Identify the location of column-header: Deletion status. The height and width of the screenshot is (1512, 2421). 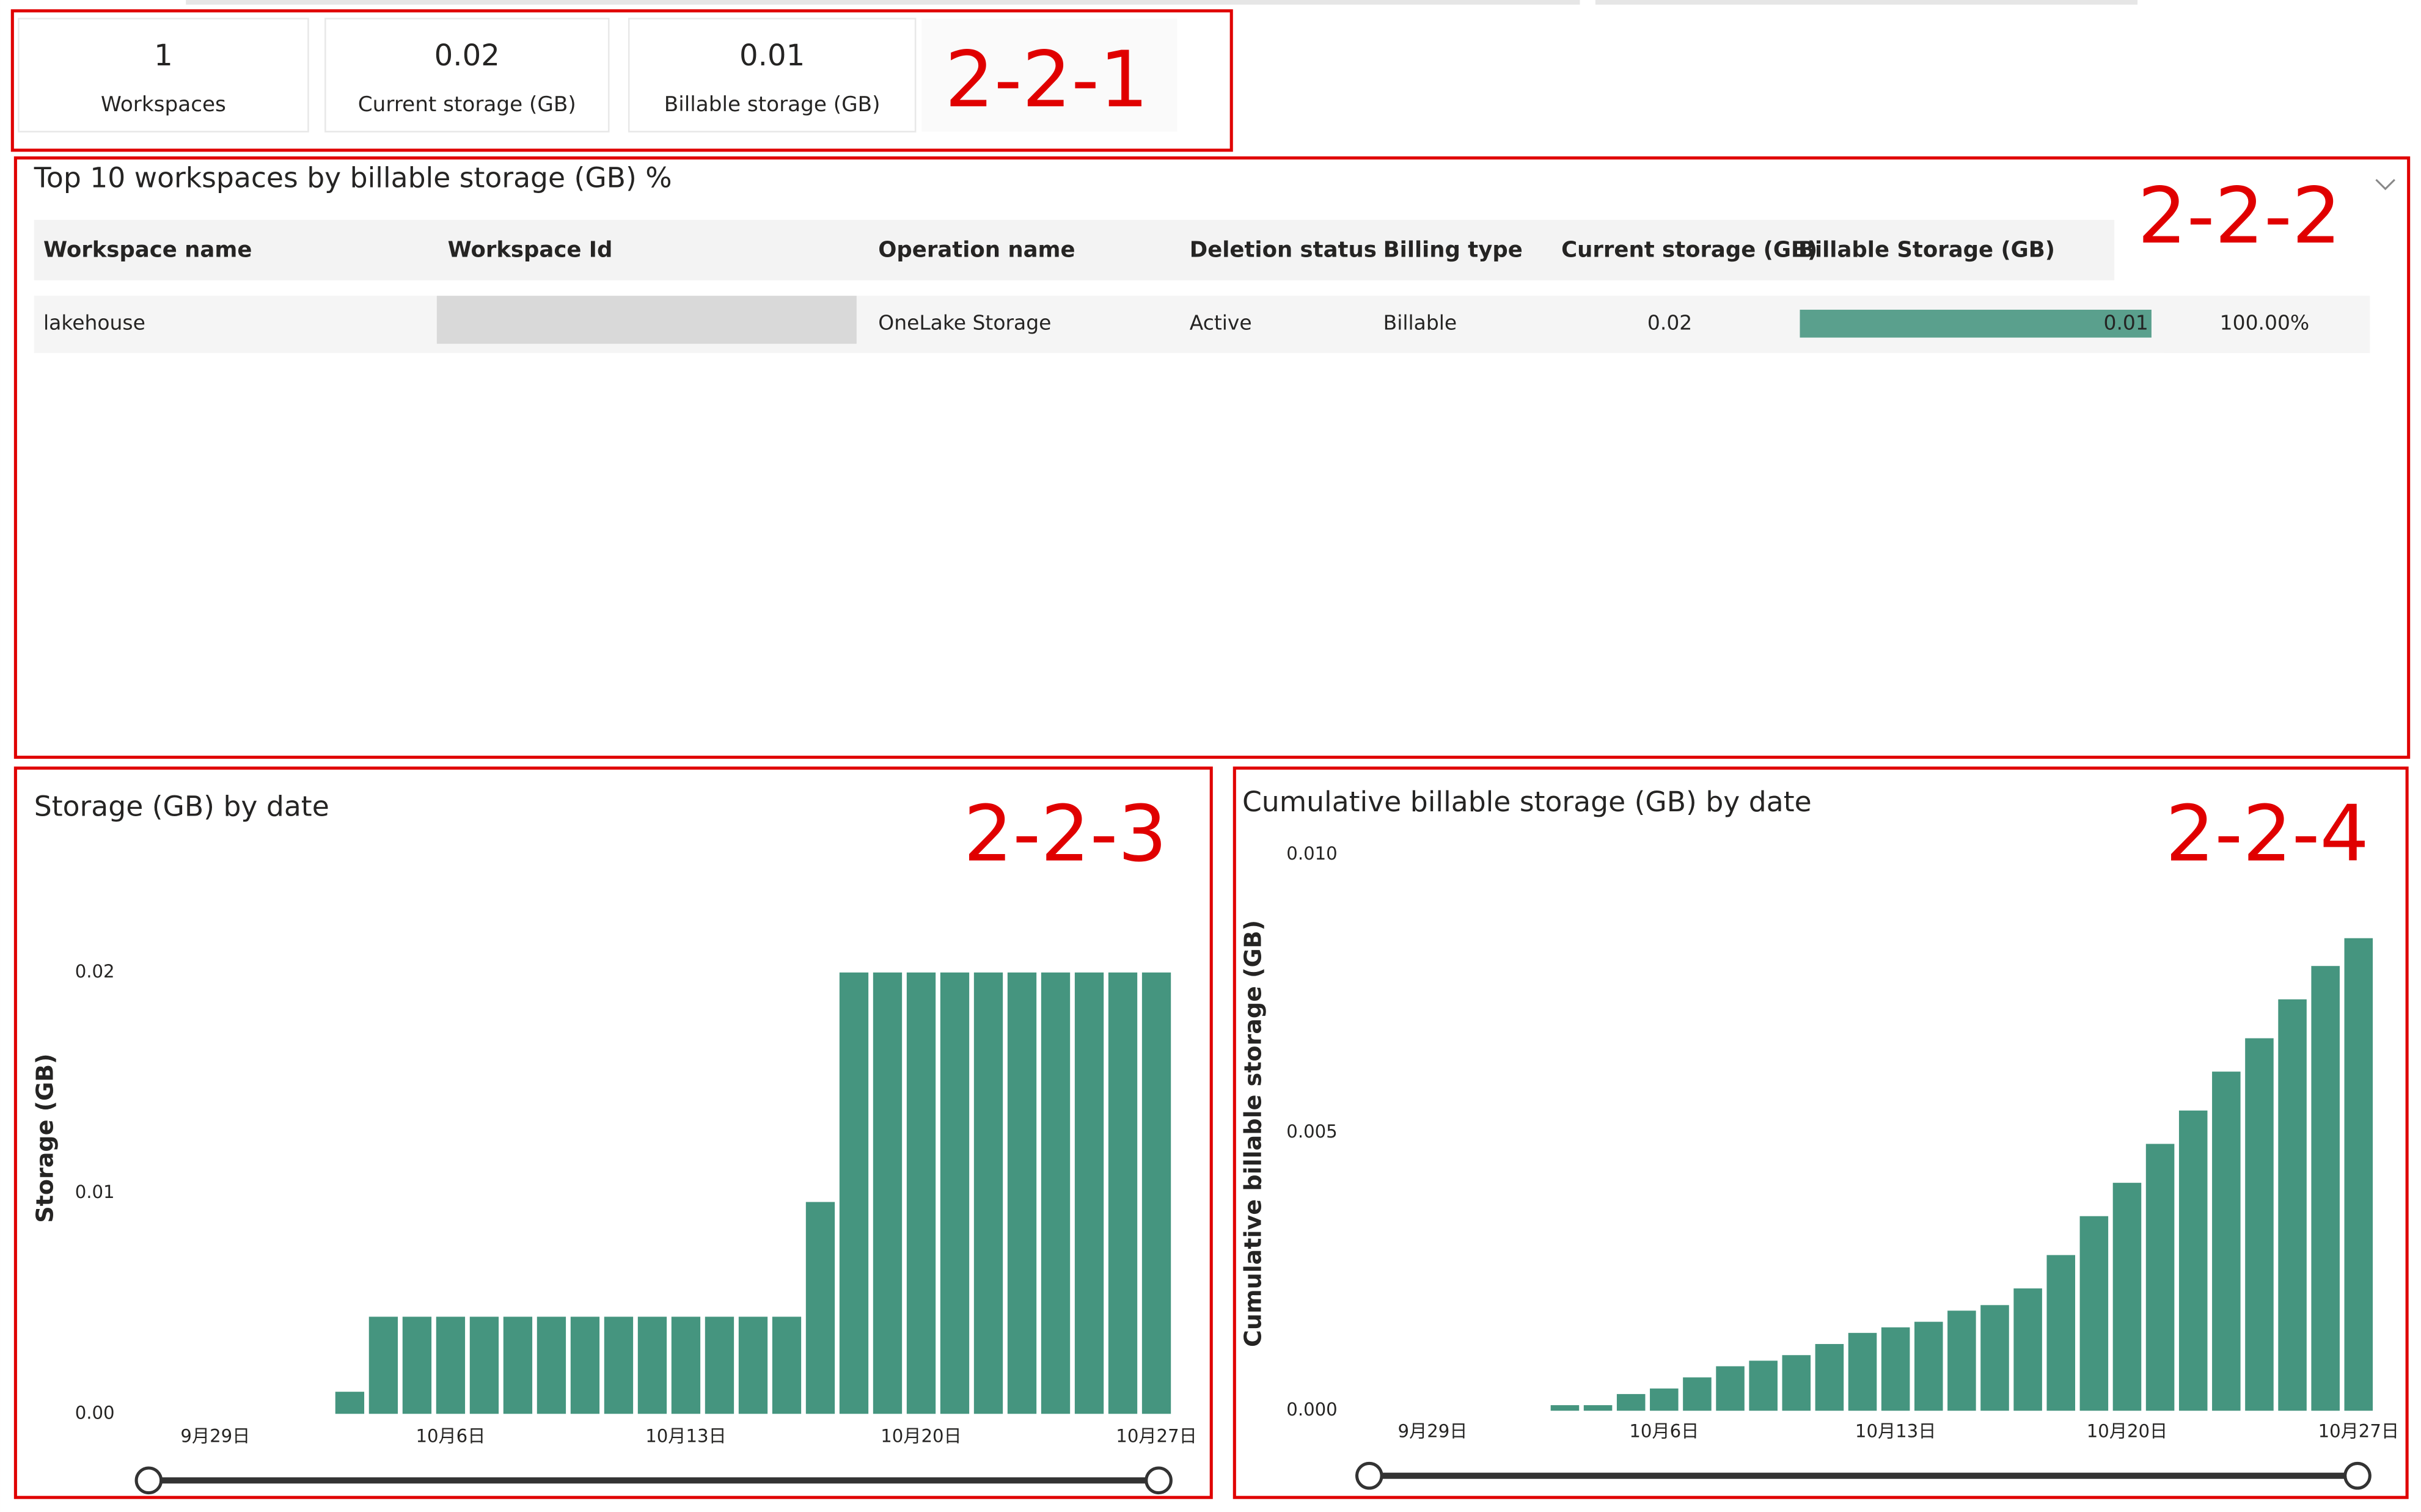
(1283, 250).